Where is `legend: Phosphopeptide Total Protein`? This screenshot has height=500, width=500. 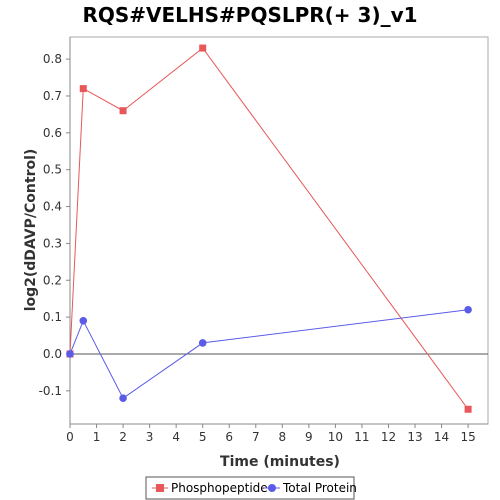
legend: Phosphopeptide Total Protein is located at coordinates (251, 488).